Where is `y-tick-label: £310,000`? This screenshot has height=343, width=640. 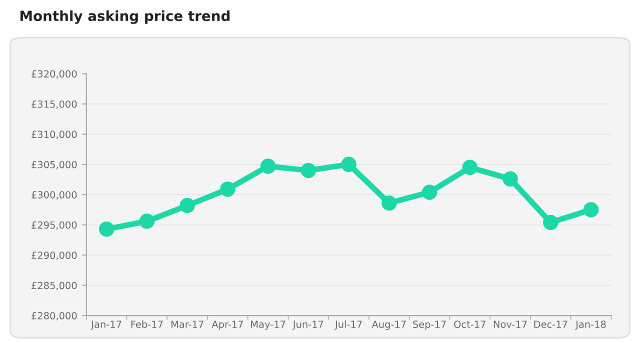
y-tick-label: £310,000 is located at coordinates (54, 135).